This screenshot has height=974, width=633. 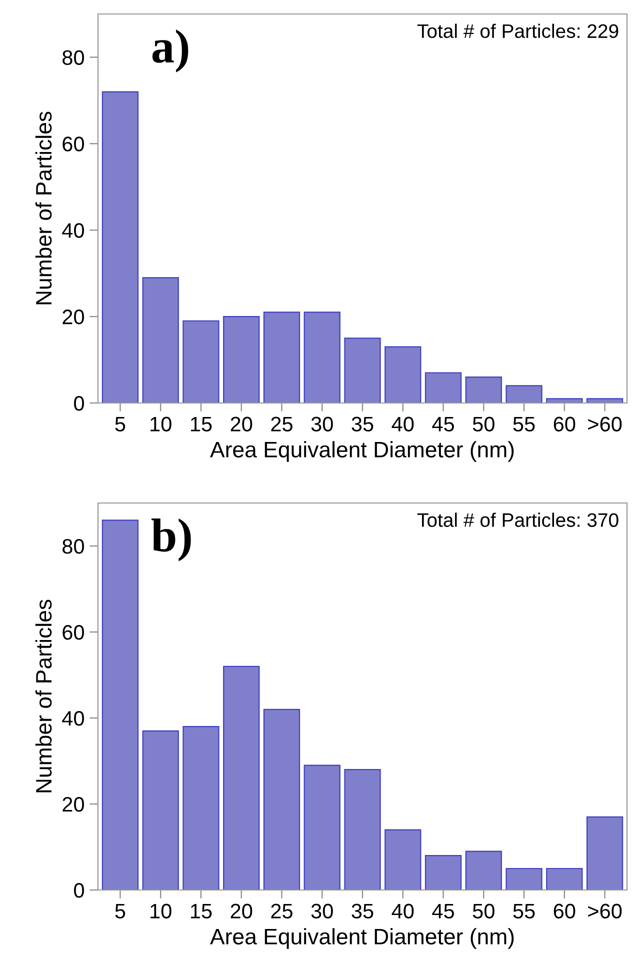 What do you see at coordinates (517, 519) in the screenshot?
I see `annotation: Total # of Particles: 370` at bounding box center [517, 519].